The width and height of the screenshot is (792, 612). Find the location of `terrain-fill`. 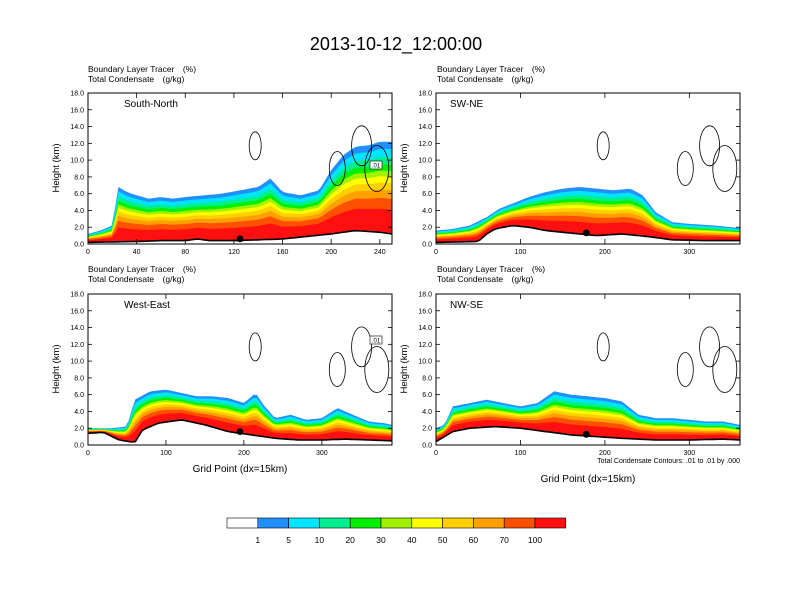

terrain-fill is located at coordinates (240, 432).